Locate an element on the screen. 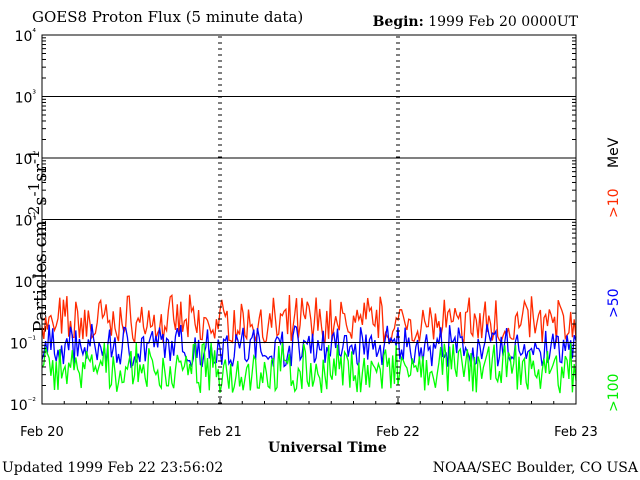  x-tick-label: Feb 22 is located at coordinates (398, 432).